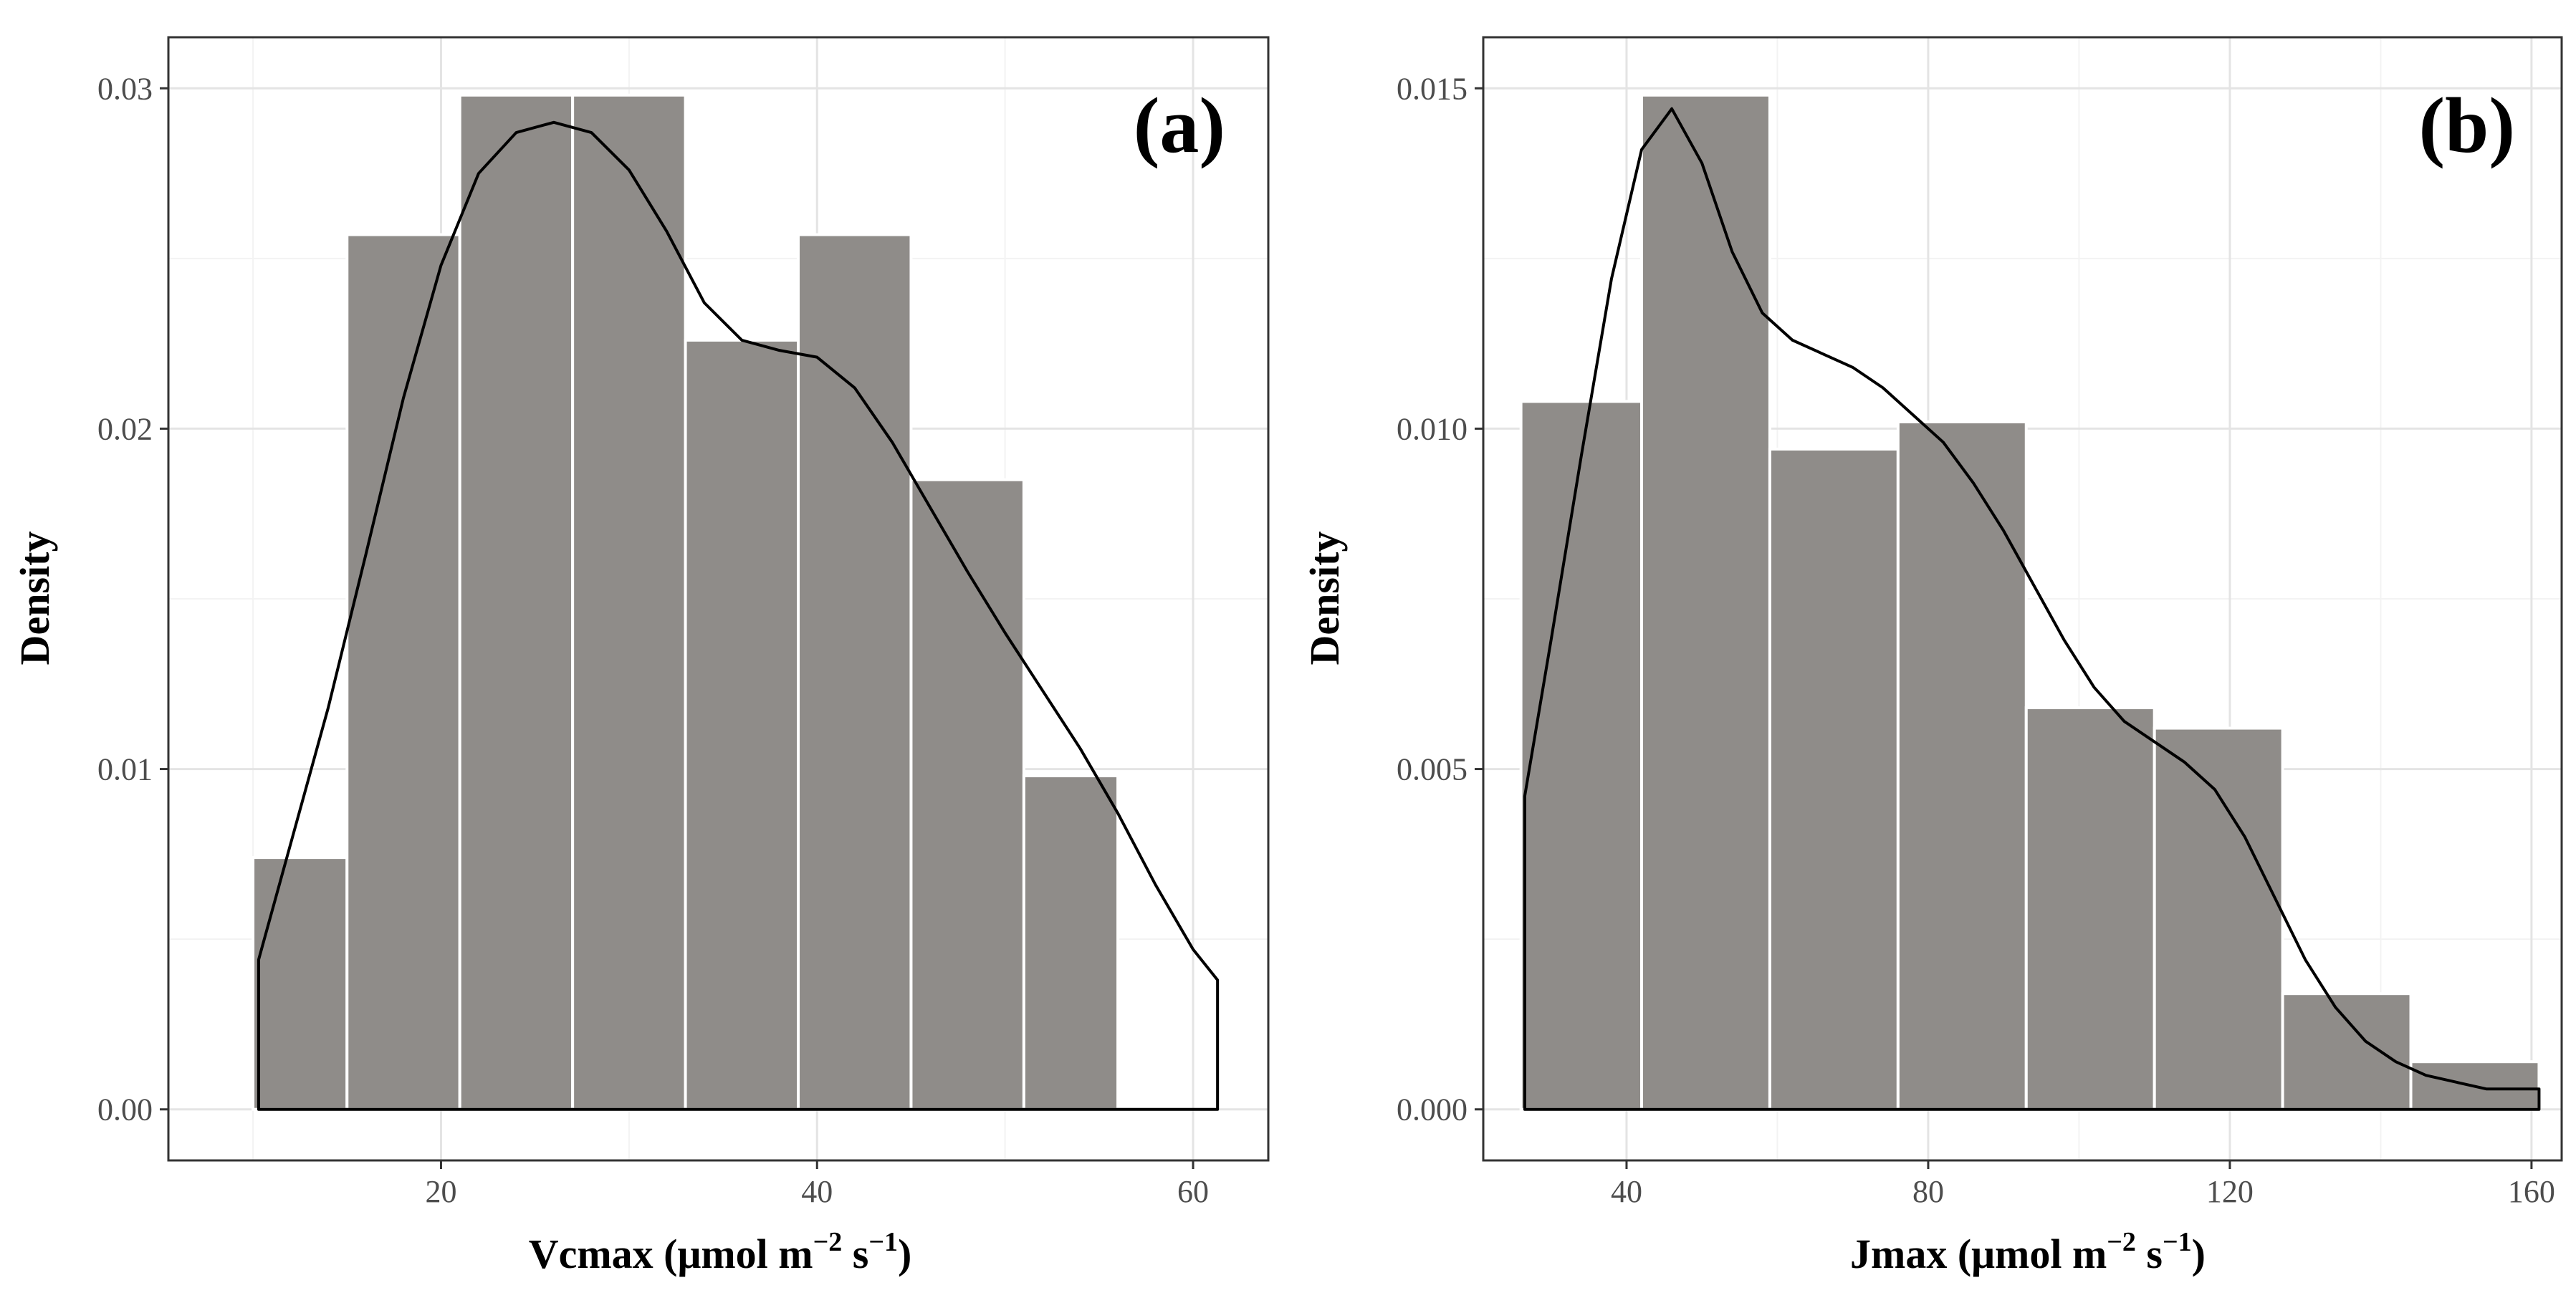 The height and width of the screenshot is (1313, 2576). Describe the element at coordinates (132, 599) in the screenshot. I see `panel-a-y-ticks: 0.00 0.01 0.02 0.03` at that location.